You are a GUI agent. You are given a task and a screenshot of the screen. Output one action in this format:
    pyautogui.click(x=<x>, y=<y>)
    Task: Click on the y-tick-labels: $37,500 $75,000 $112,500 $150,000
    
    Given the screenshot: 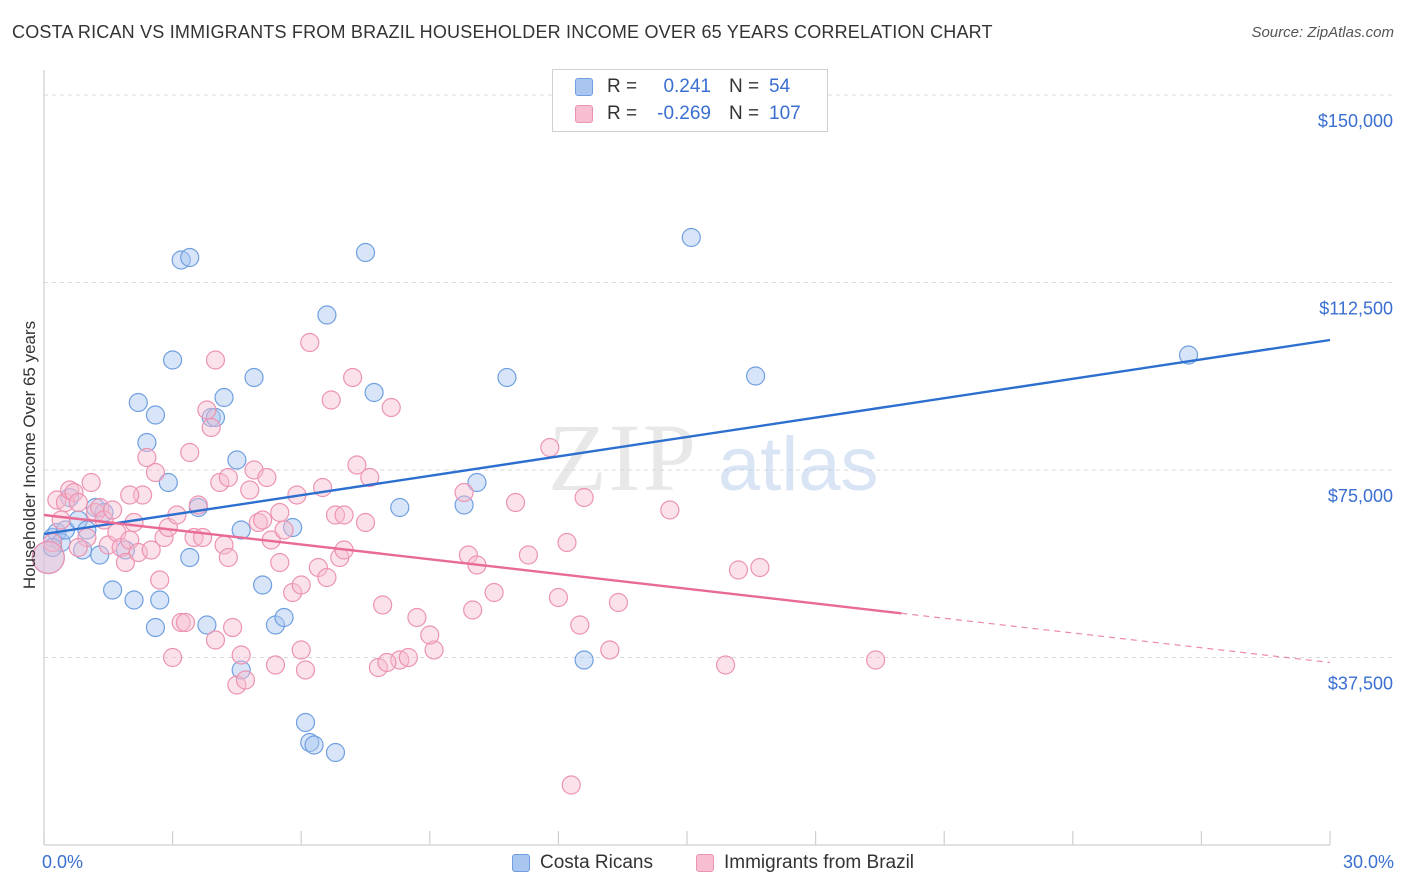 What is the action you would take?
    pyautogui.click(x=1355, y=402)
    